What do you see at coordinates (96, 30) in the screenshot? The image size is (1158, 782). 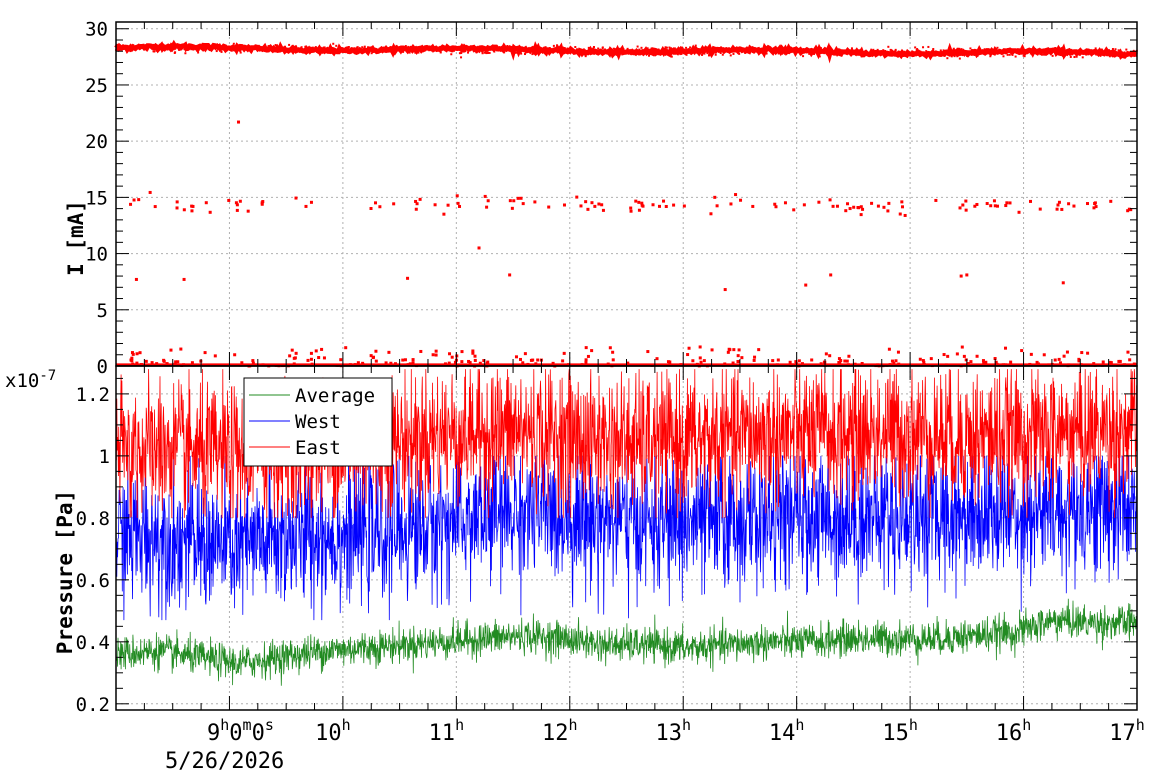 I see `current-tick-label: 30` at bounding box center [96, 30].